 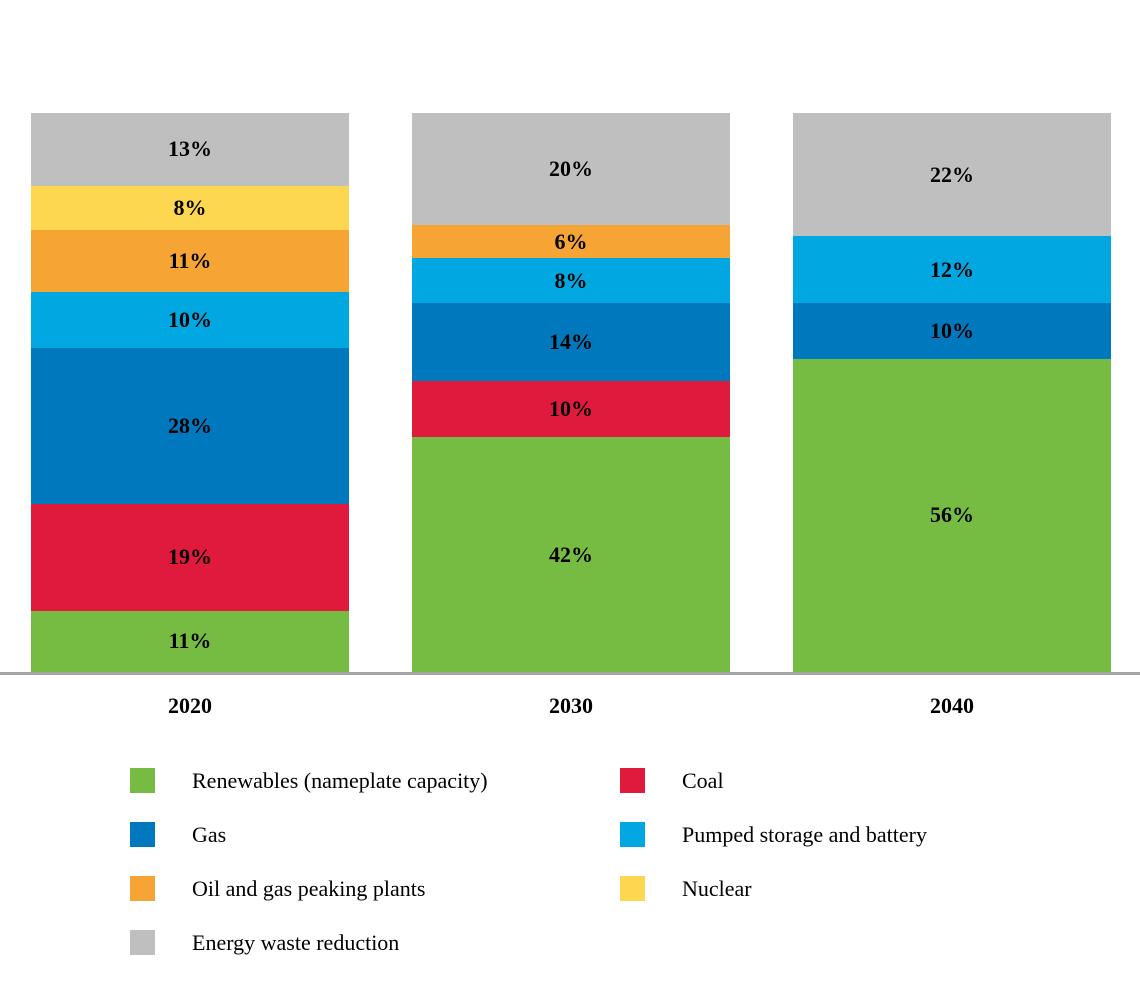 I want to click on legend-item: Pumped storage and battery, so click(x=773, y=834).